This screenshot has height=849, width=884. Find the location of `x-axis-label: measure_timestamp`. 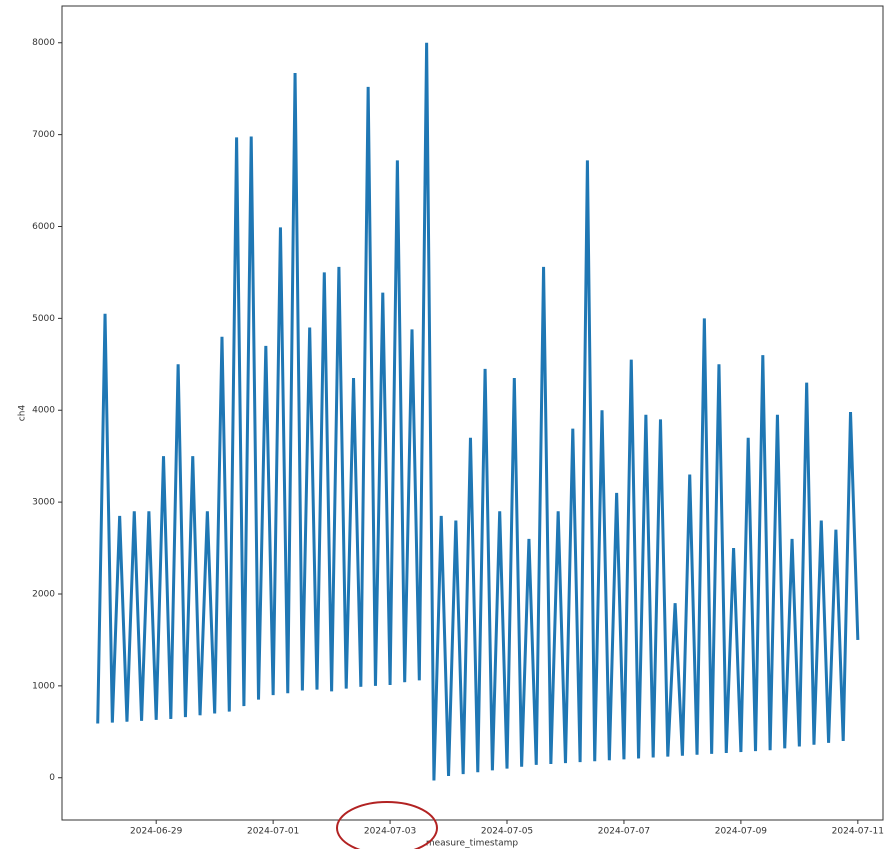

x-axis-label: measure_timestamp is located at coordinates (472, 844).